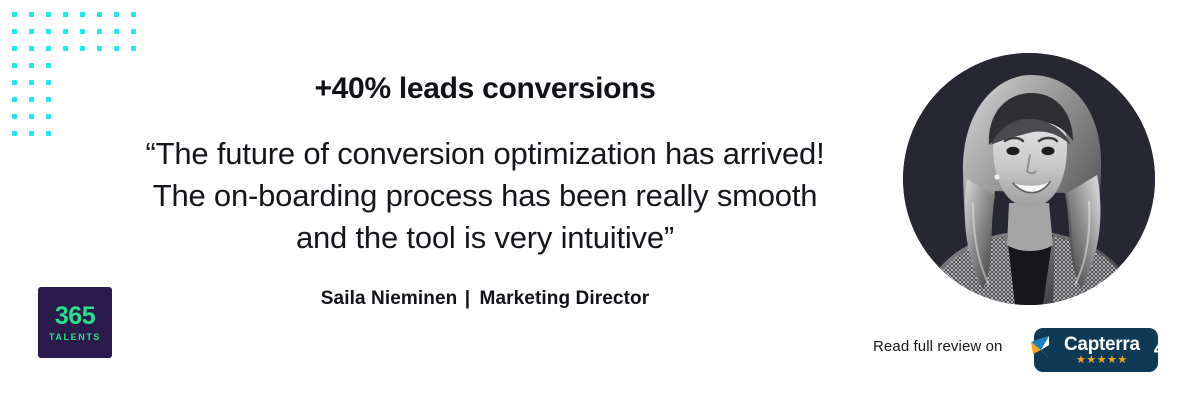  I want to click on dot-grid-icon, so click(70, 70).